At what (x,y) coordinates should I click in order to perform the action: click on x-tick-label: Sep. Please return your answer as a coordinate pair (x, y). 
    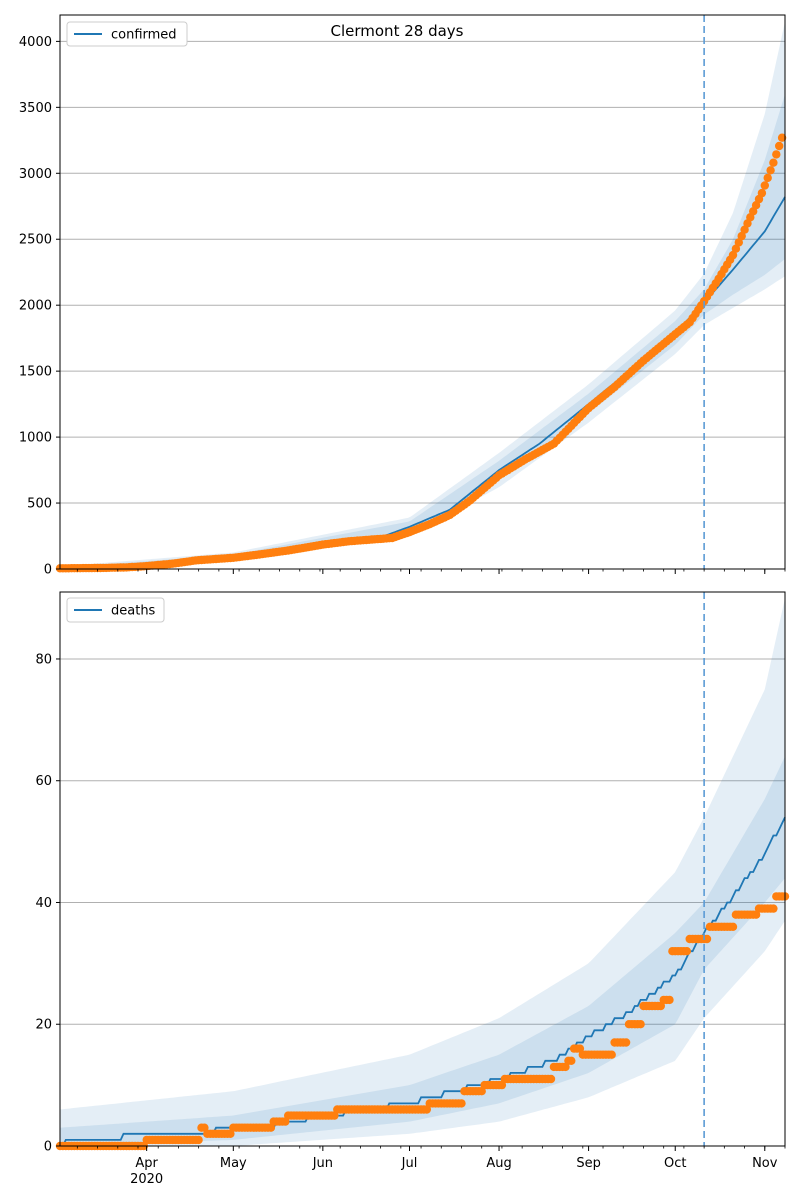
    Looking at the image, I should click on (588, 1163).